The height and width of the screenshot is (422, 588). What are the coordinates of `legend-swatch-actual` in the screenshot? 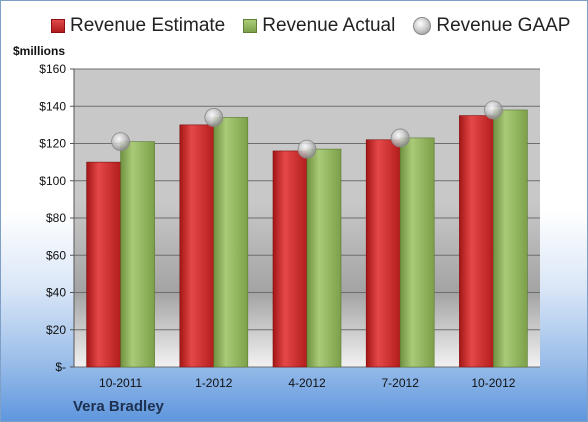 It's located at (250, 26).